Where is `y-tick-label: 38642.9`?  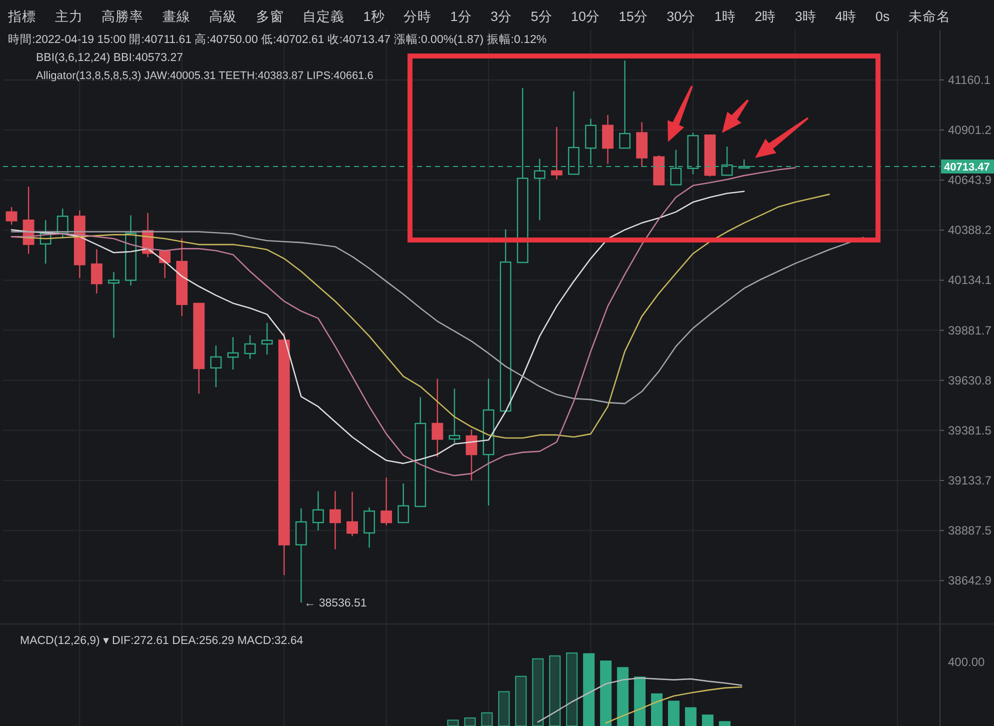 y-tick-label: 38642.9 is located at coordinates (970, 581).